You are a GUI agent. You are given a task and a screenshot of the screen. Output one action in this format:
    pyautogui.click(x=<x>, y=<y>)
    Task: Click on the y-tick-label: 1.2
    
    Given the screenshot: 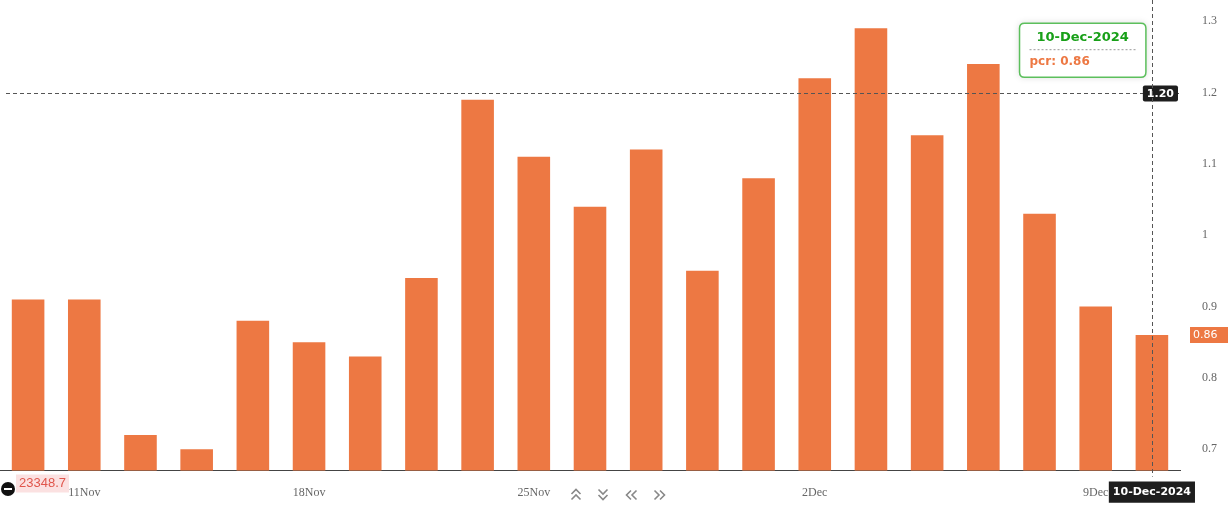 What is the action you would take?
    pyautogui.click(x=1209, y=91)
    